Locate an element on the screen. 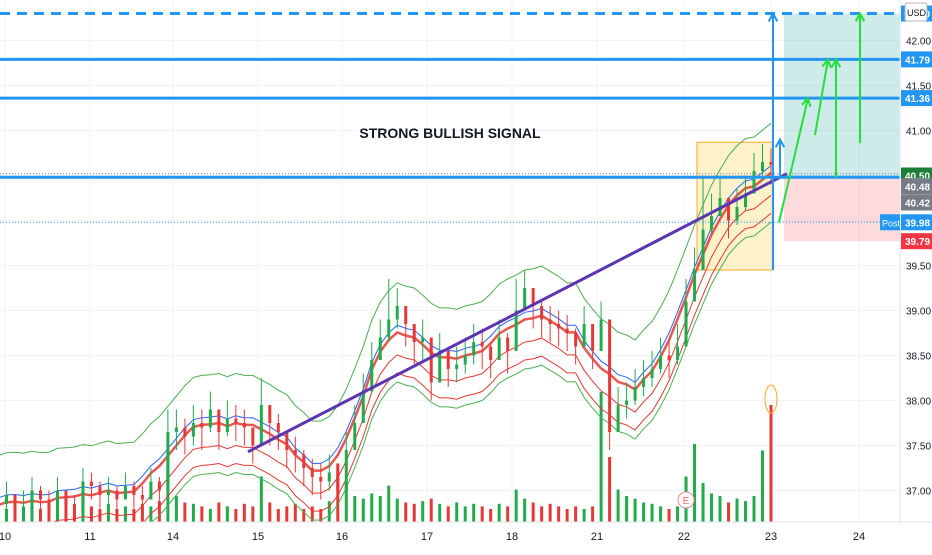 The height and width of the screenshot is (555, 932). x-tick-label: 11 is located at coordinates (89, 537).